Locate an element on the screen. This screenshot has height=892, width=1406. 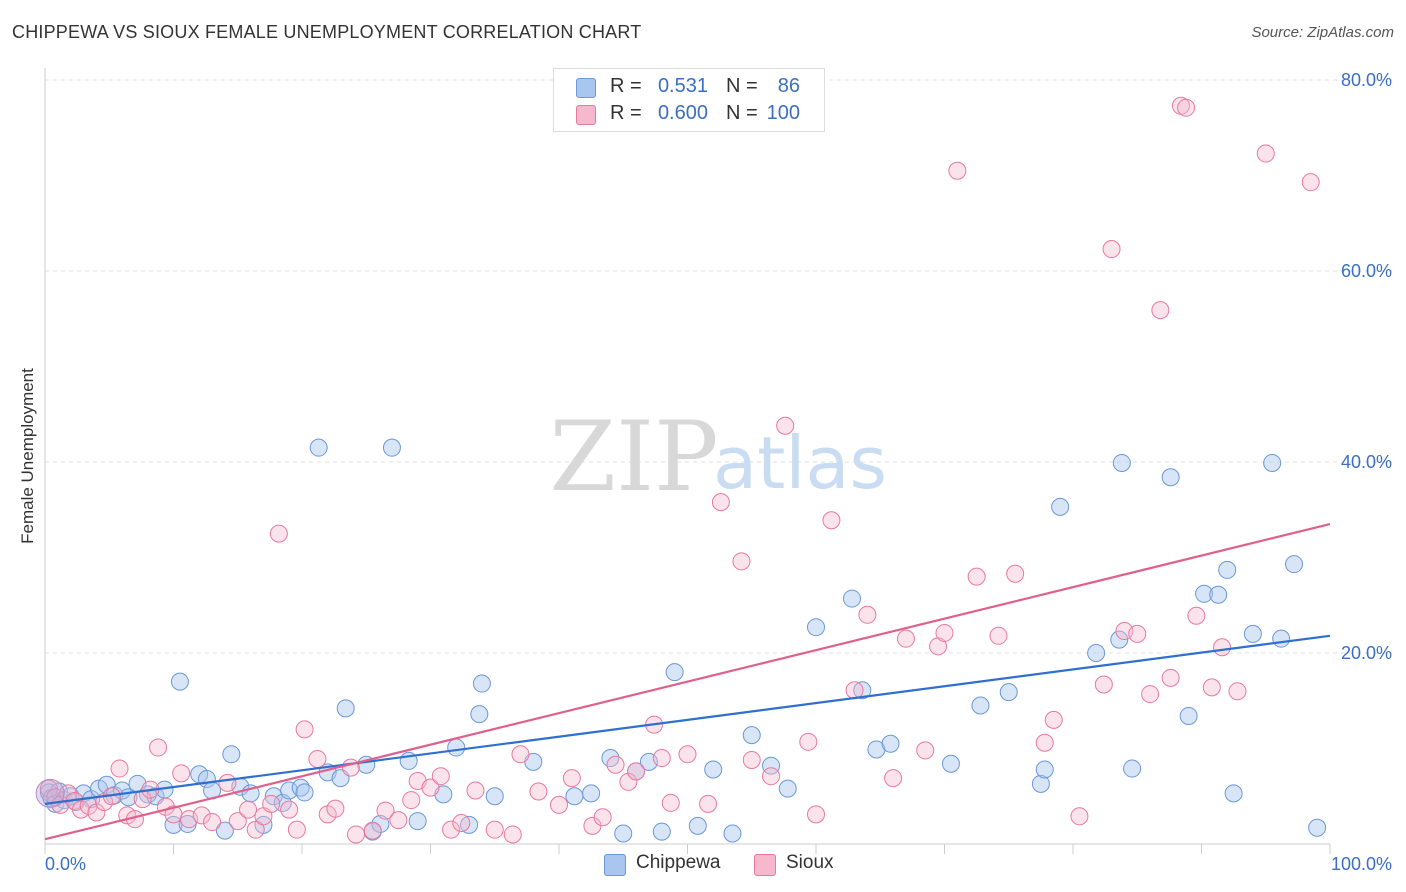
chippewa-legend-swatch is located at coordinates (615, 865).